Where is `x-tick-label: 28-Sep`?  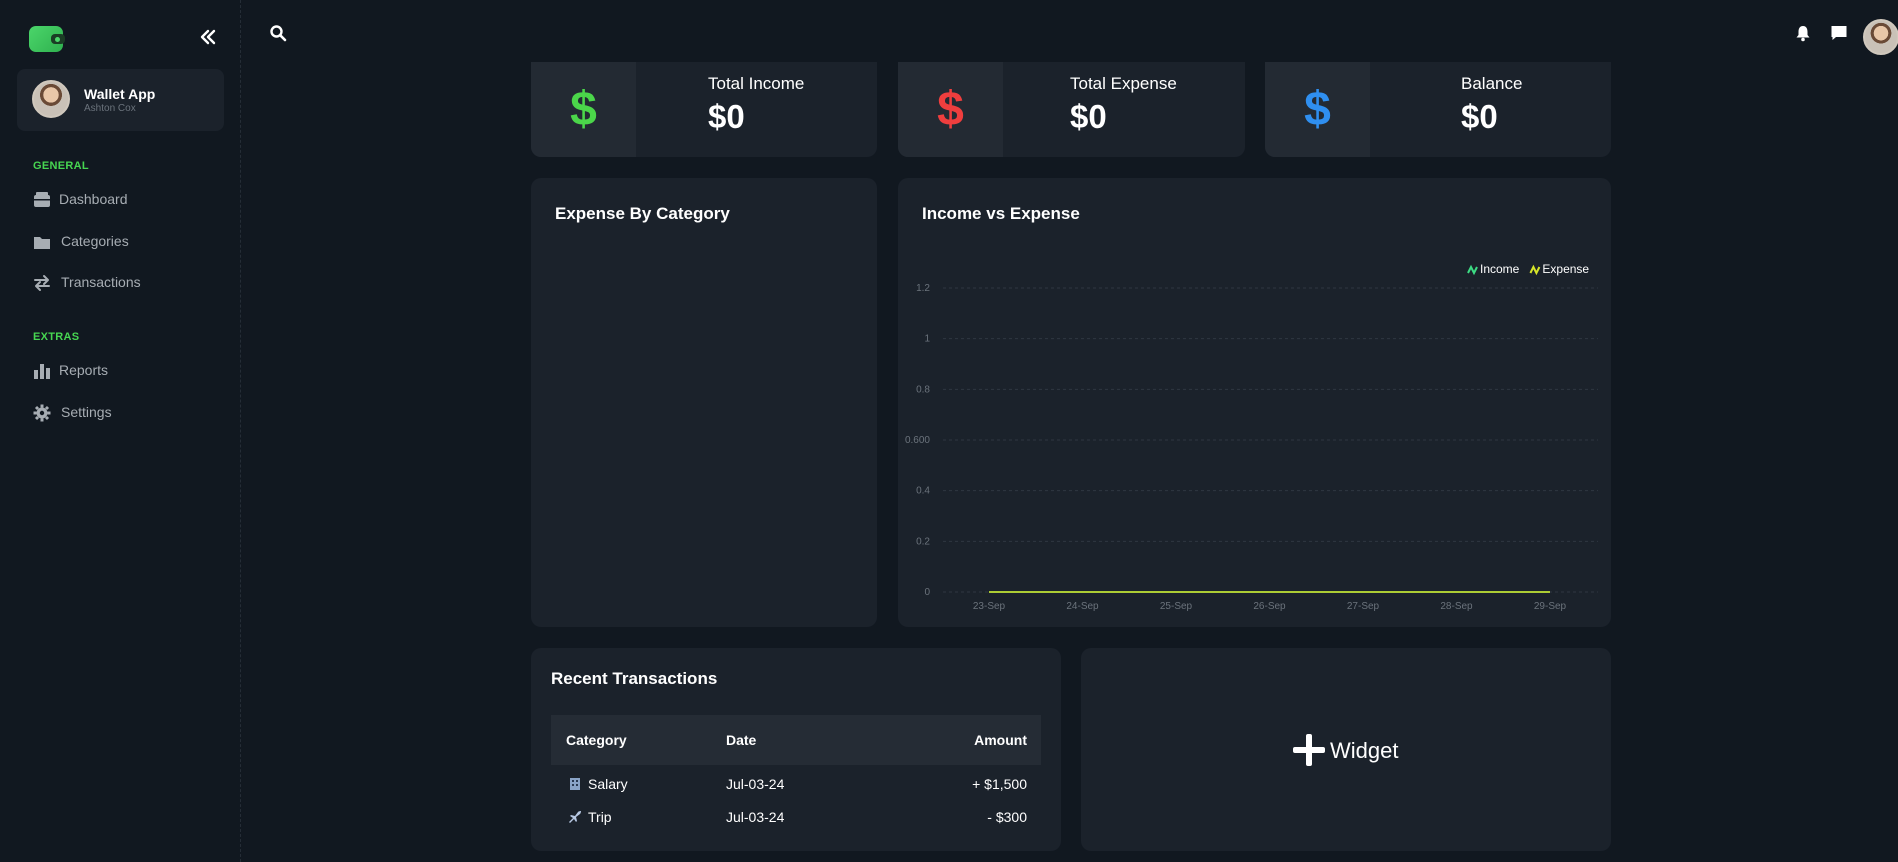 x-tick-label: 28-Sep is located at coordinates (1456, 606).